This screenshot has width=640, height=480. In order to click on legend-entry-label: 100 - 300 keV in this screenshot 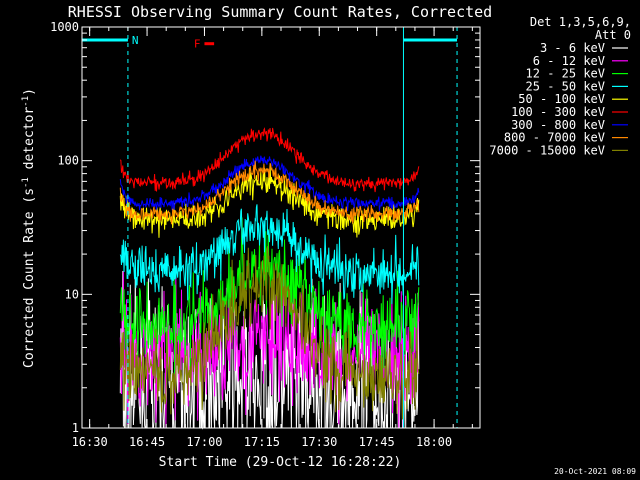, I will do `click(558, 112)`.